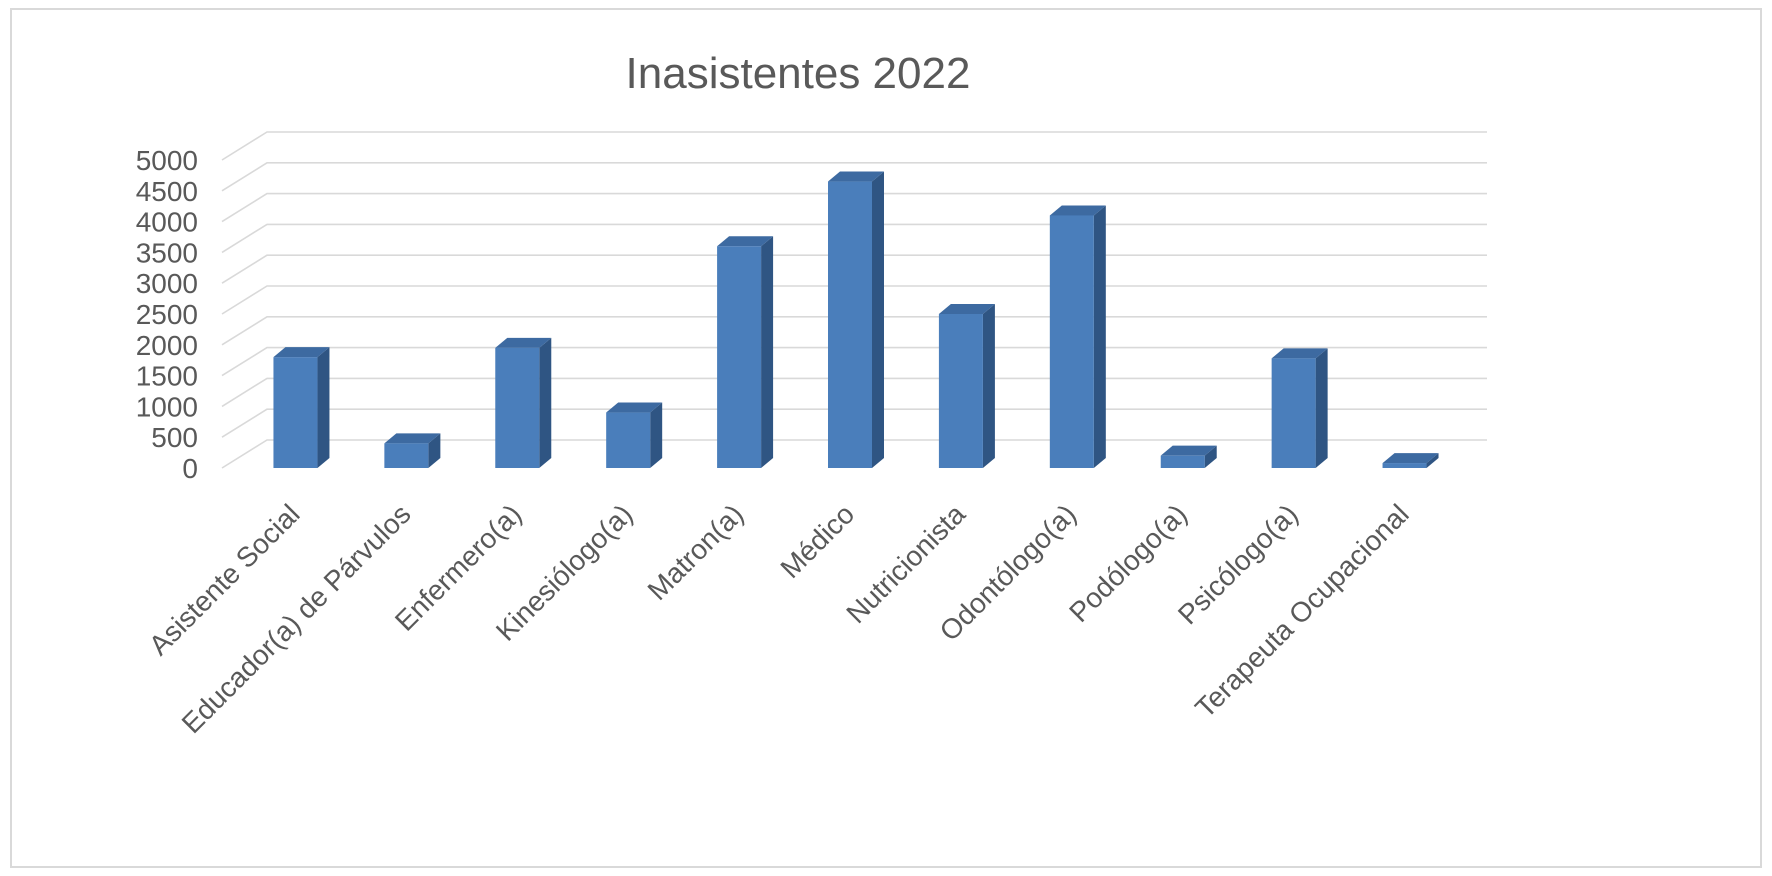 This screenshot has width=1772, height=876. Describe the element at coordinates (167, 191) in the screenshot. I see `y-tick-label: 4500` at that location.